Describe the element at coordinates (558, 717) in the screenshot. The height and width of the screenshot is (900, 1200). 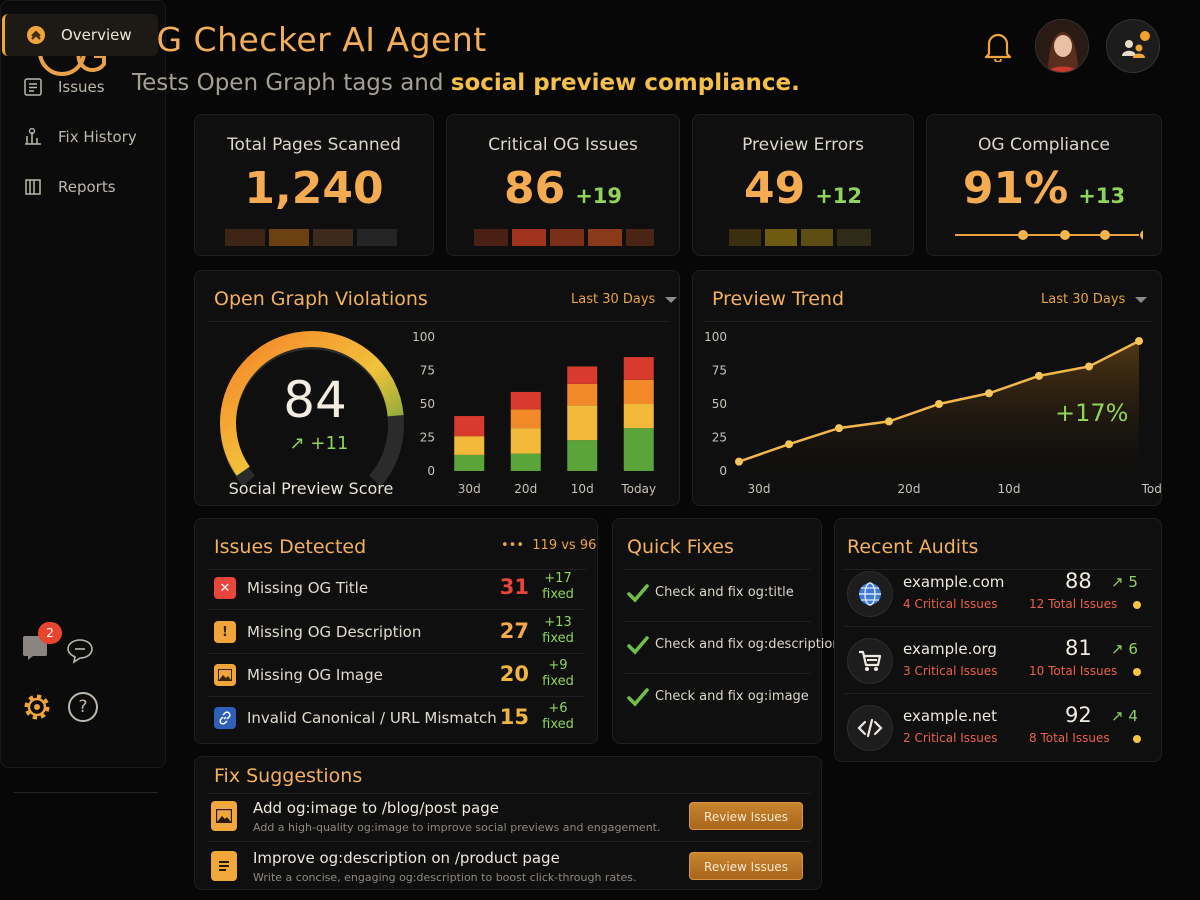
I see `issue-delta: +6 fixed` at that location.